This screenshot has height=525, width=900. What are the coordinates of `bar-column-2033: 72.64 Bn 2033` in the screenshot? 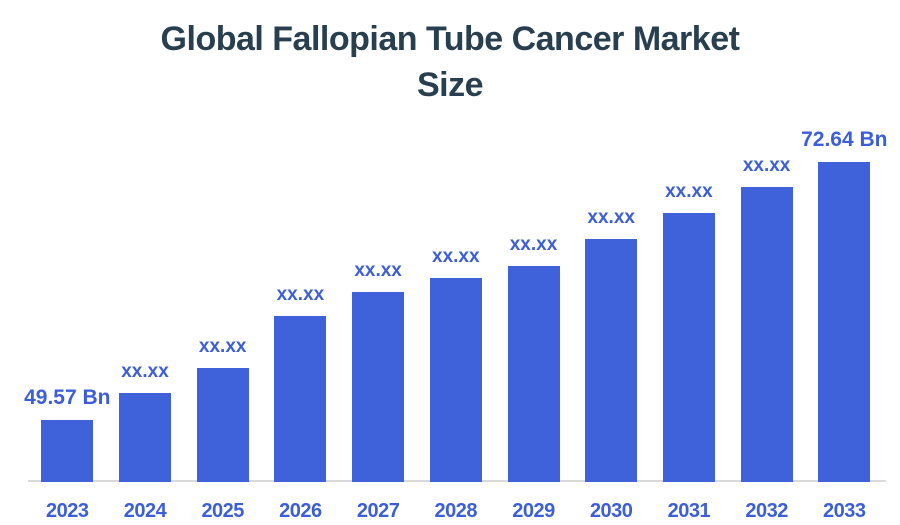 It's located at (844, 262).